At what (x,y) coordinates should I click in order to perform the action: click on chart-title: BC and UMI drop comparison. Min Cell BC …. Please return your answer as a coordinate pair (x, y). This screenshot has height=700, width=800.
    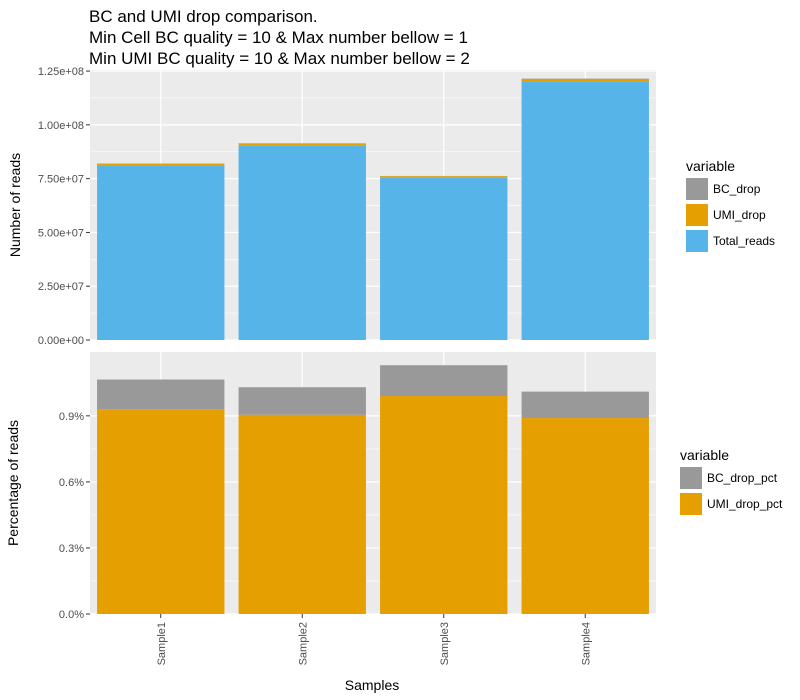
    Looking at the image, I should click on (279, 37).